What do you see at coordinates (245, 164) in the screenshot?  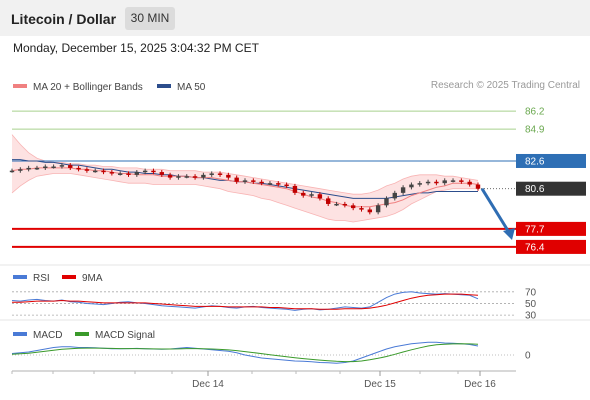 I see `bollinger-upper-line` at bounding box center [245, 164].